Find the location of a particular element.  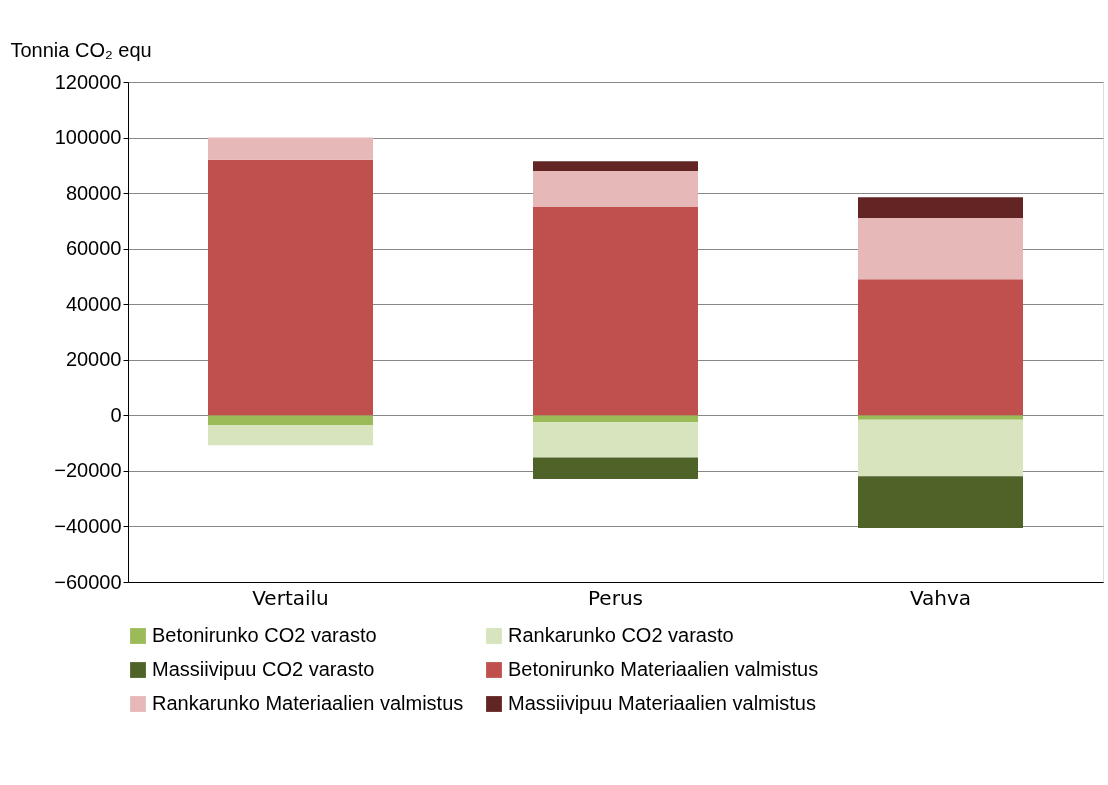

y-tick-label: 40000 is located at coordinates (93, 303).